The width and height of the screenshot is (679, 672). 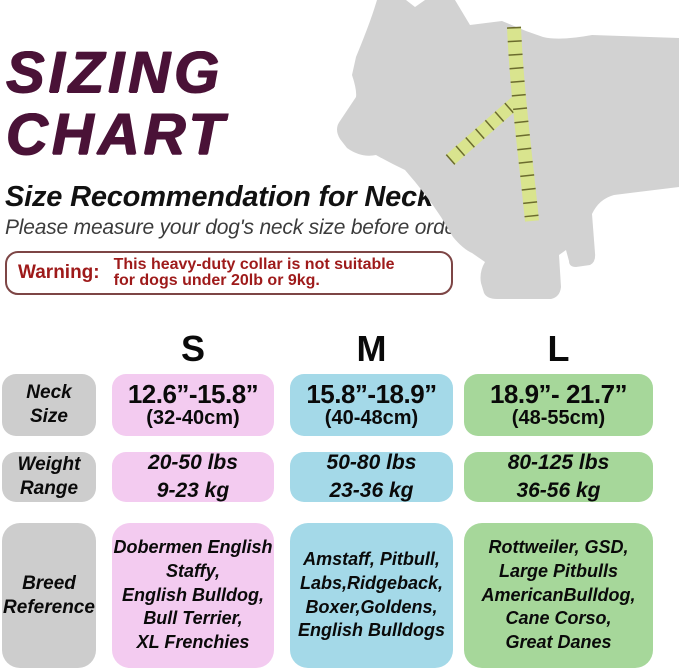 What do you see at coordinates (49, 595) in the screenshot?
I see `row-label-breed-reference: Breed Reference` at bounding box center [49, 595].